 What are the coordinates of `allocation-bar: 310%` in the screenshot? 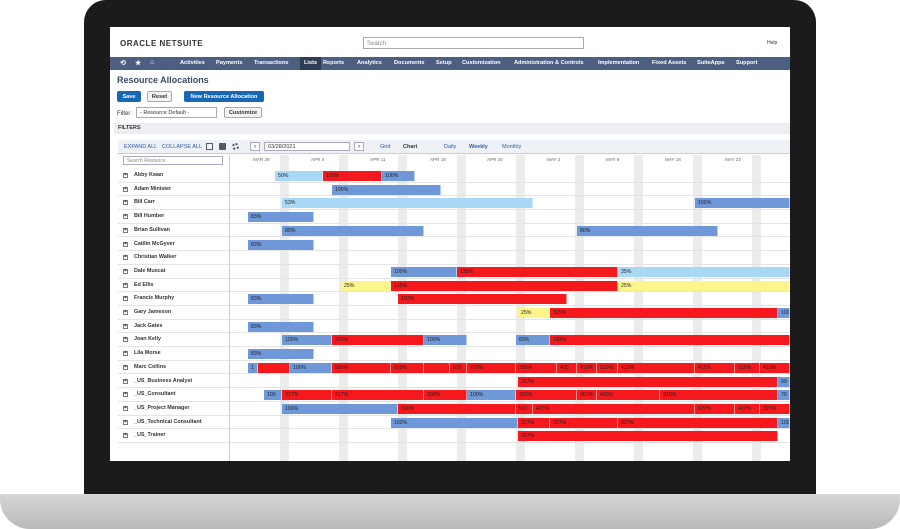 It's located at (719, 395).